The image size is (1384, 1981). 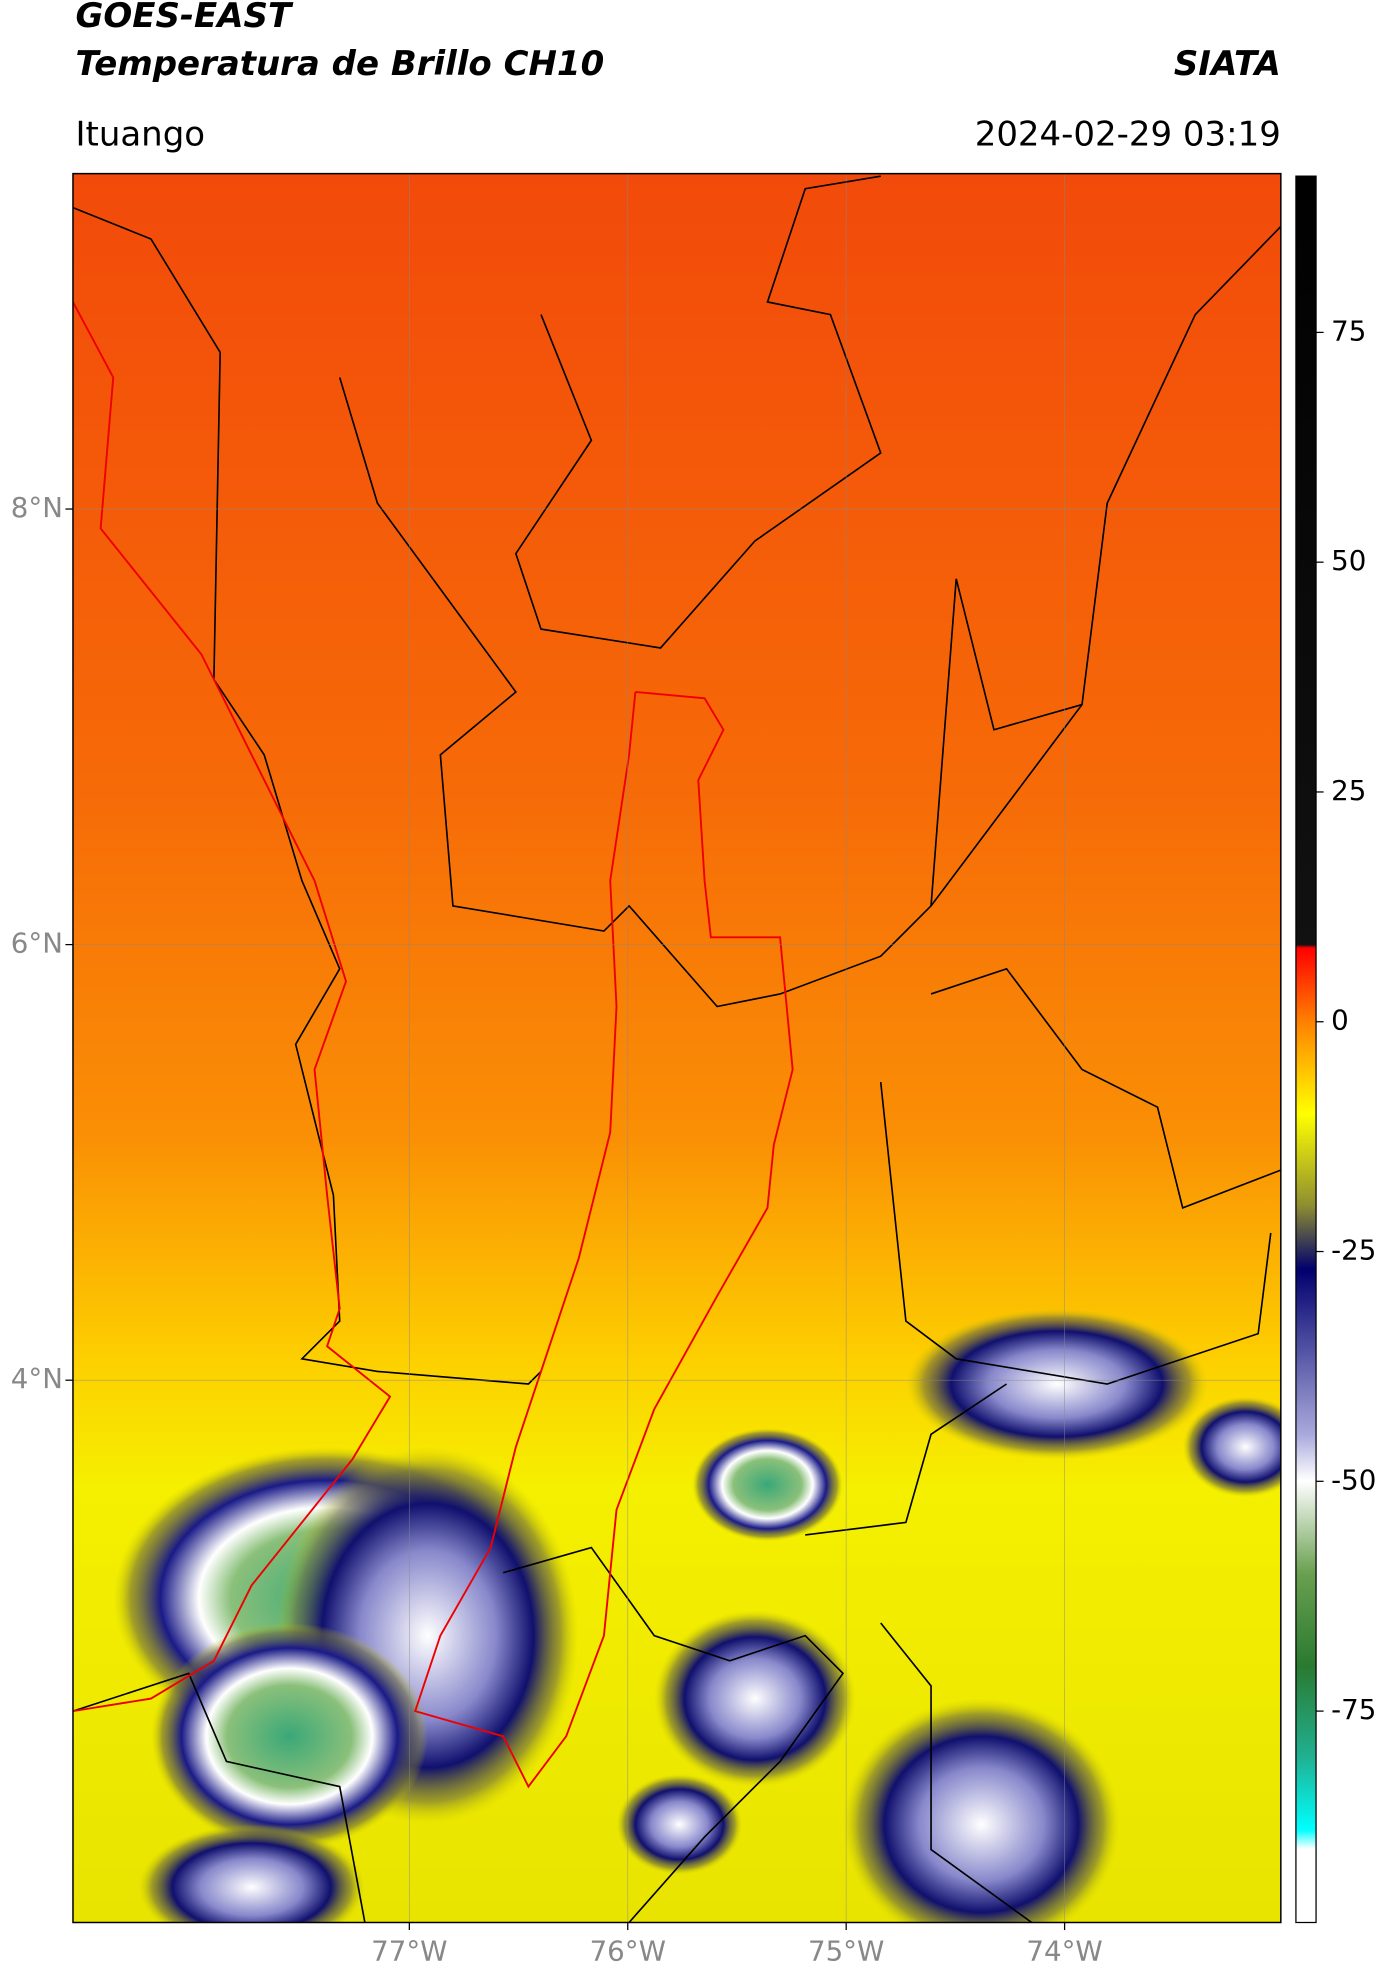 I want to click on colorbar-tick-label: -75, so click(x=1353, y=1709).